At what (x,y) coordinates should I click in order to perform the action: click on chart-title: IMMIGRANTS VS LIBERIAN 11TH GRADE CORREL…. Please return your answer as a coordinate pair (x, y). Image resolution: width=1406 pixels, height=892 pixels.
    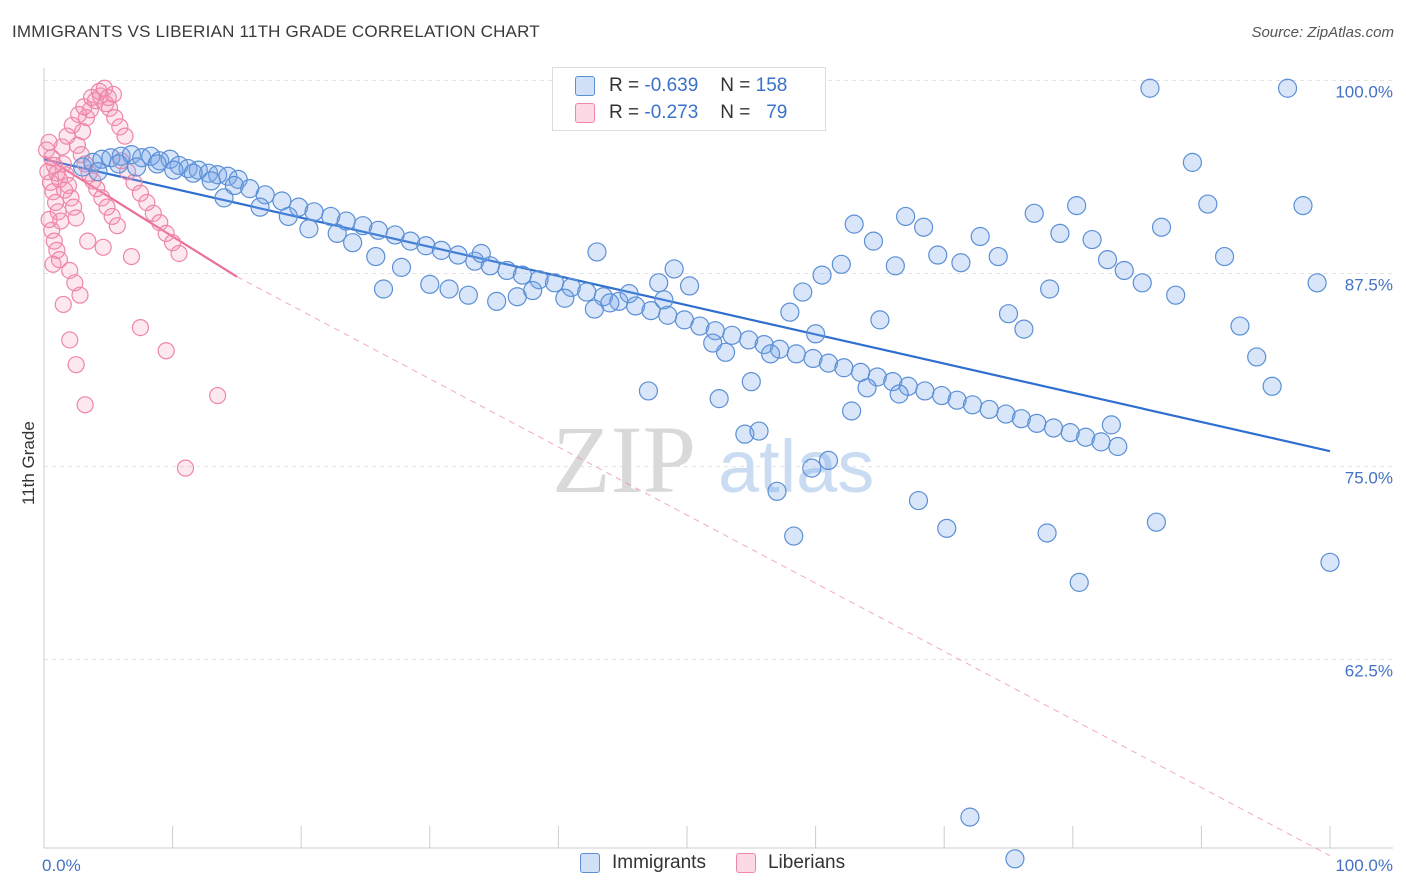
    Looking at the image, I should click on (276, 31).